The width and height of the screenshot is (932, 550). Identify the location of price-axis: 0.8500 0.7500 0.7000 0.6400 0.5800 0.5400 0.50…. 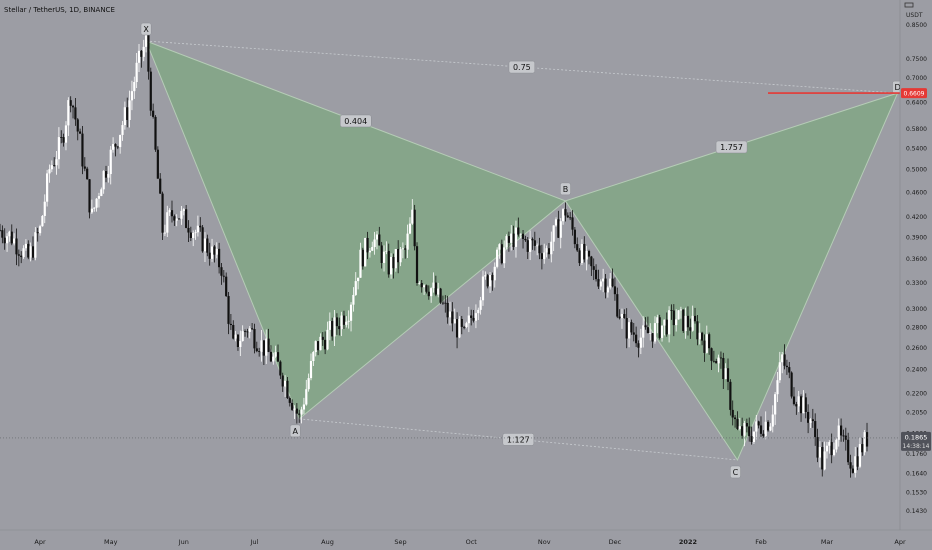
(915, 275).